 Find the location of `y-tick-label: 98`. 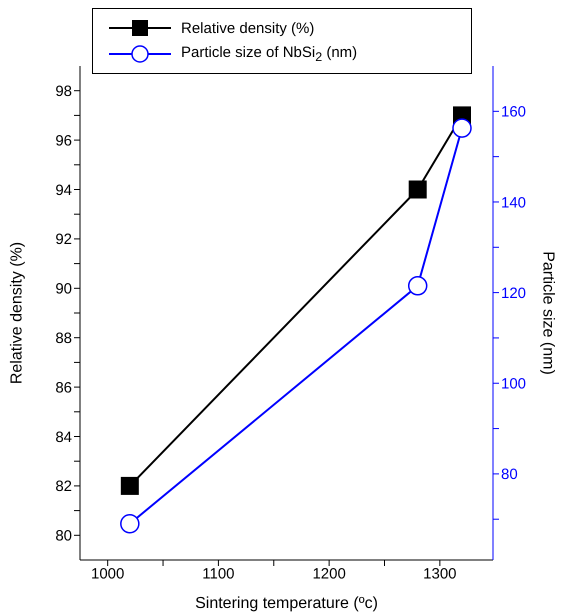

y-tick-label: 98 is located at coordinates (63, 91).